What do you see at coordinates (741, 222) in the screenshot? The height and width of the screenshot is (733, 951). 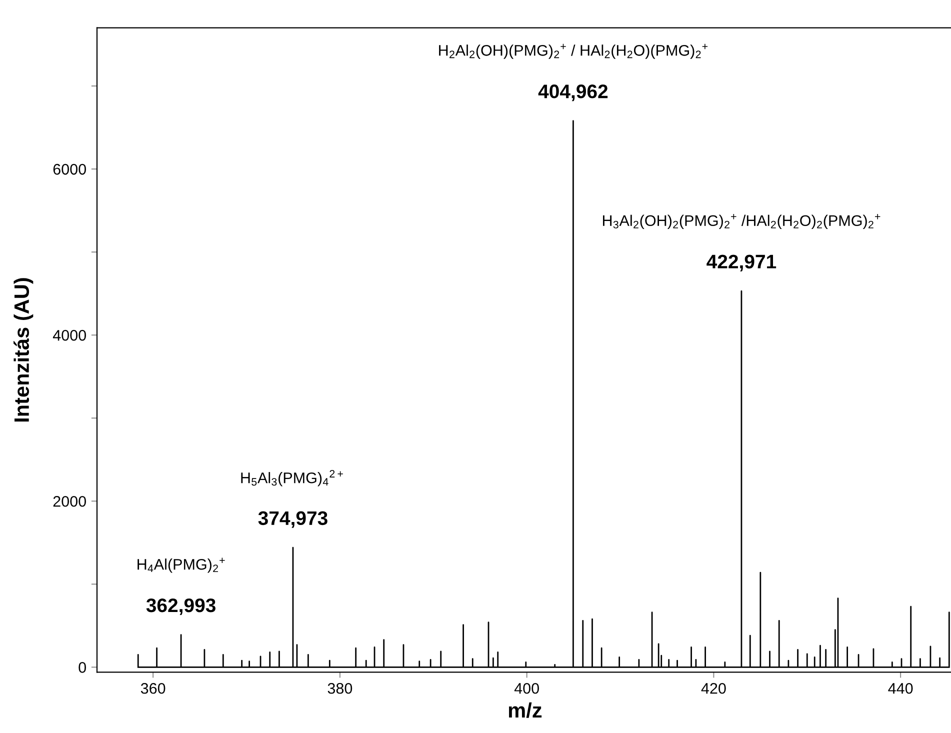 I see `text: H$_{3}$Al$_{2}$(OH)$_{2}$(PMG)$_{2}$$^{+}$ /HAl$_{2}$(H$_{2}$O)$_{2}$(PMG)$_{2}$$^{+}$` at bounding box center [741, 222].